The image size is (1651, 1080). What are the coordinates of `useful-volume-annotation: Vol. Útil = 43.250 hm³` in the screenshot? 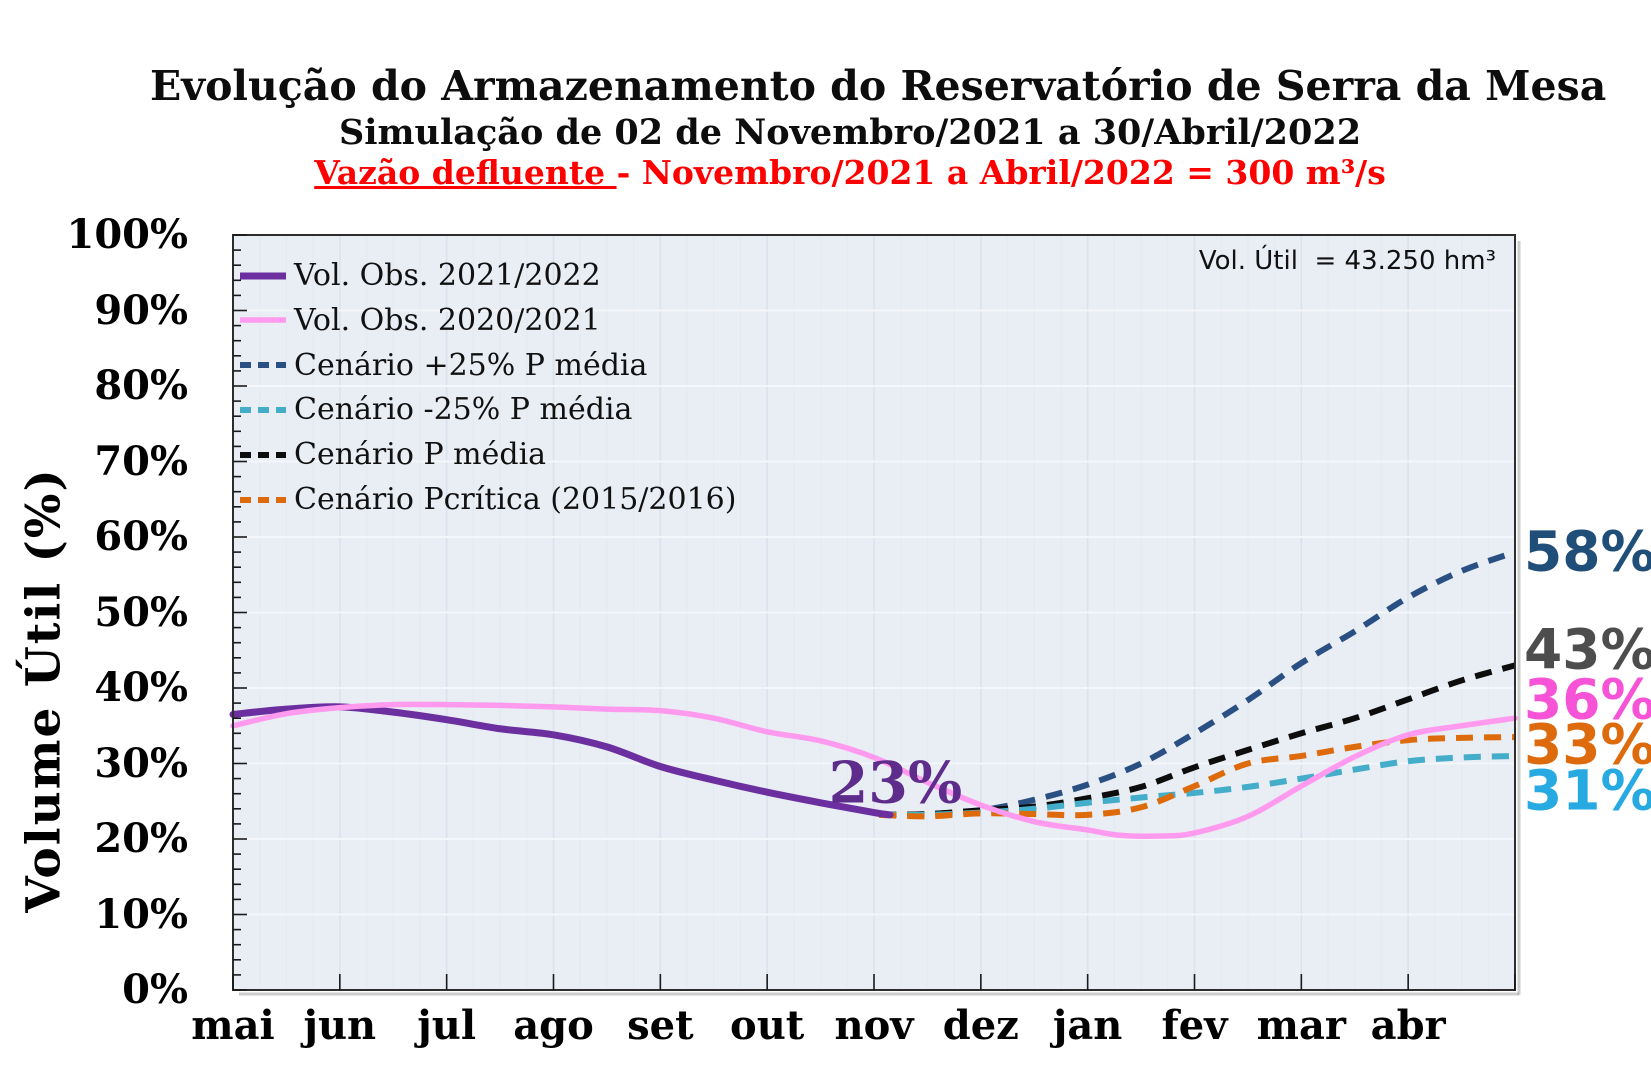 It's located at (1347, 261).